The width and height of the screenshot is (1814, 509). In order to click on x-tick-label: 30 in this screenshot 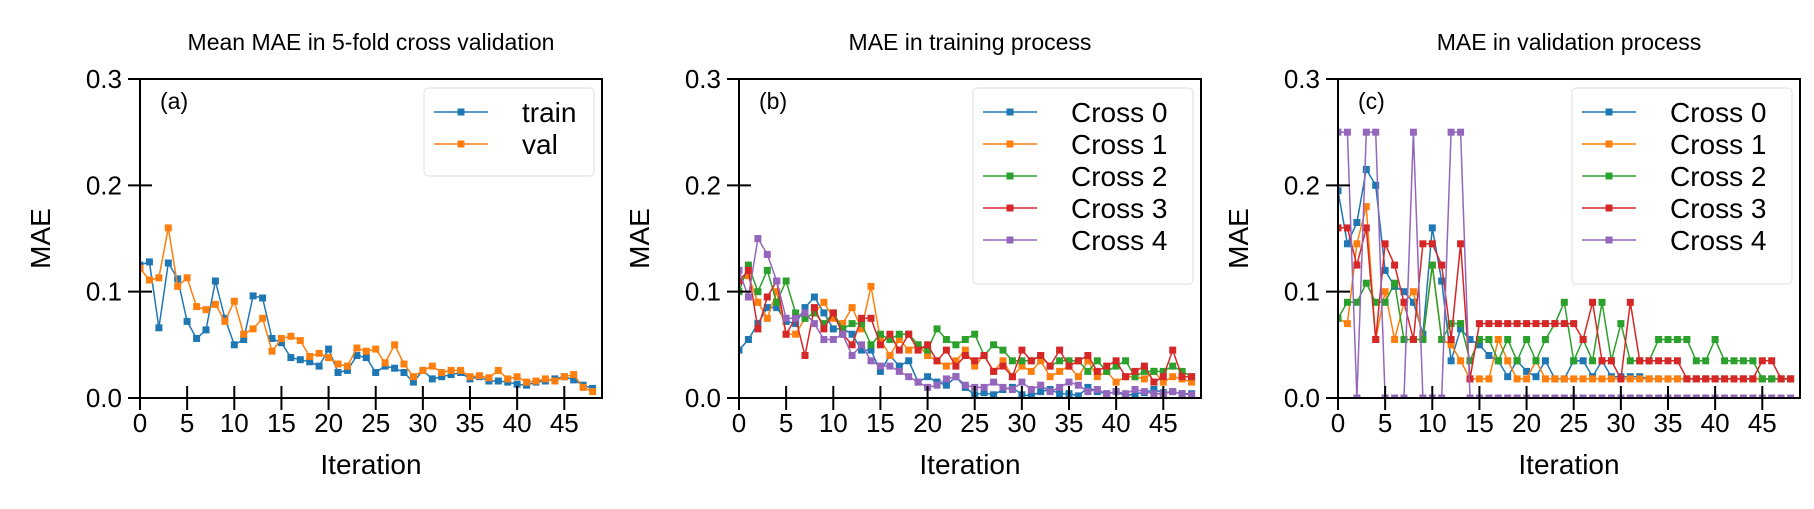, I will do `click(1620, 423)`.